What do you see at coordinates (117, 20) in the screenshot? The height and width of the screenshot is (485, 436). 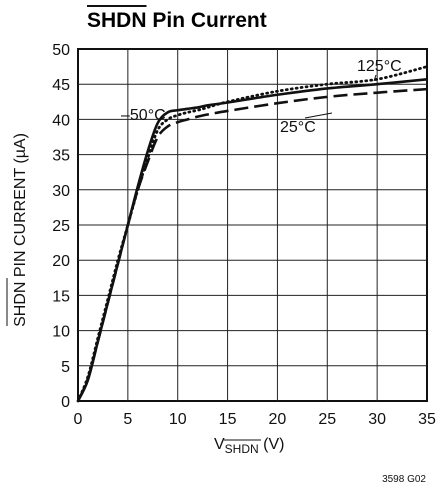 I see `title-overline-text: SHDN` at bounding box center [117, 20].